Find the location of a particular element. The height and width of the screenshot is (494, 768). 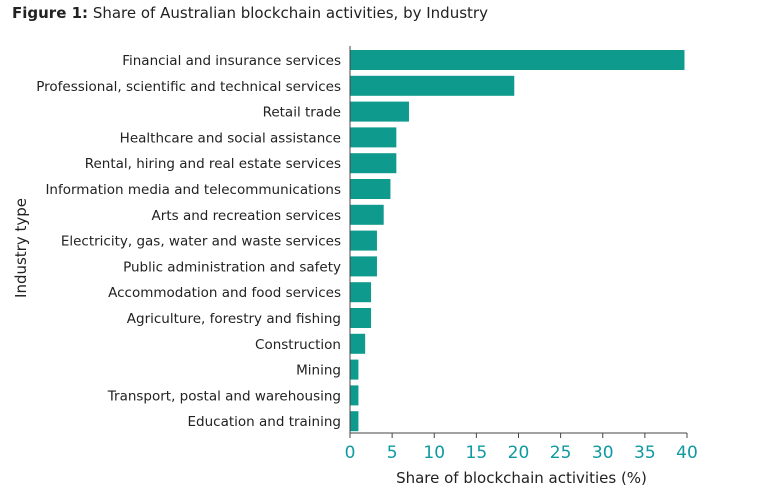

x-axis-ticks: 0 5 10 15 20 25 30 35 40 is located at coordinates (521, 448).